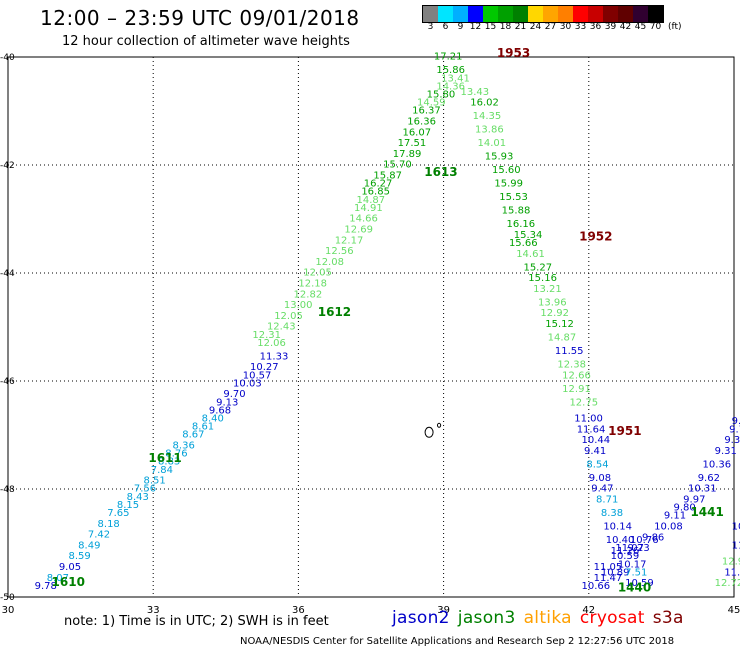 This screenshot has height=650, width=740. Describe the element at coordinates (653, 537) in the screenshot. I see `swh-value-label: 9.86` at that location.